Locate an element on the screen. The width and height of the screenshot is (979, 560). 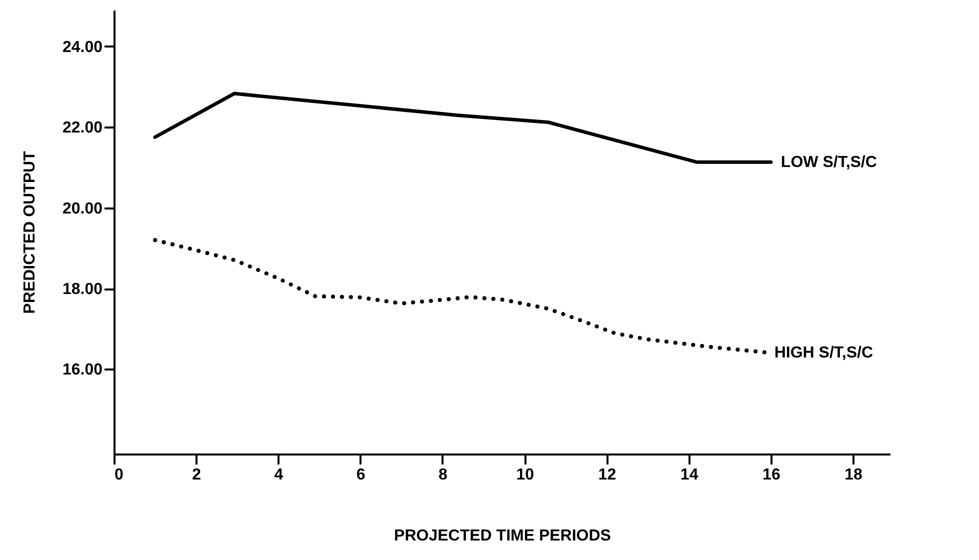
x-tick-label: 10 is located at coordinates (525, 475).